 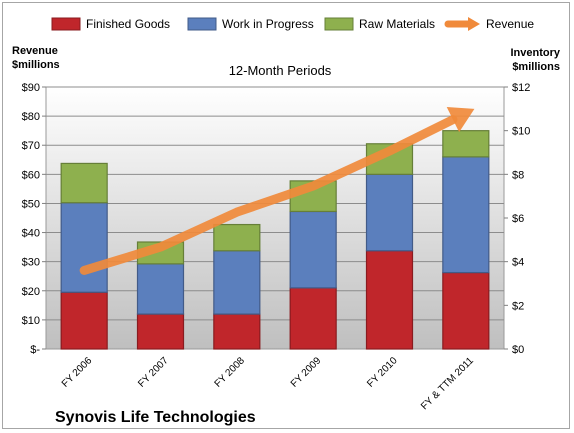 What do you see at coordinates (536, 67) in the screenshot?
I see `right-axis-label-line2: $millions` at bounding box center [536, 67].